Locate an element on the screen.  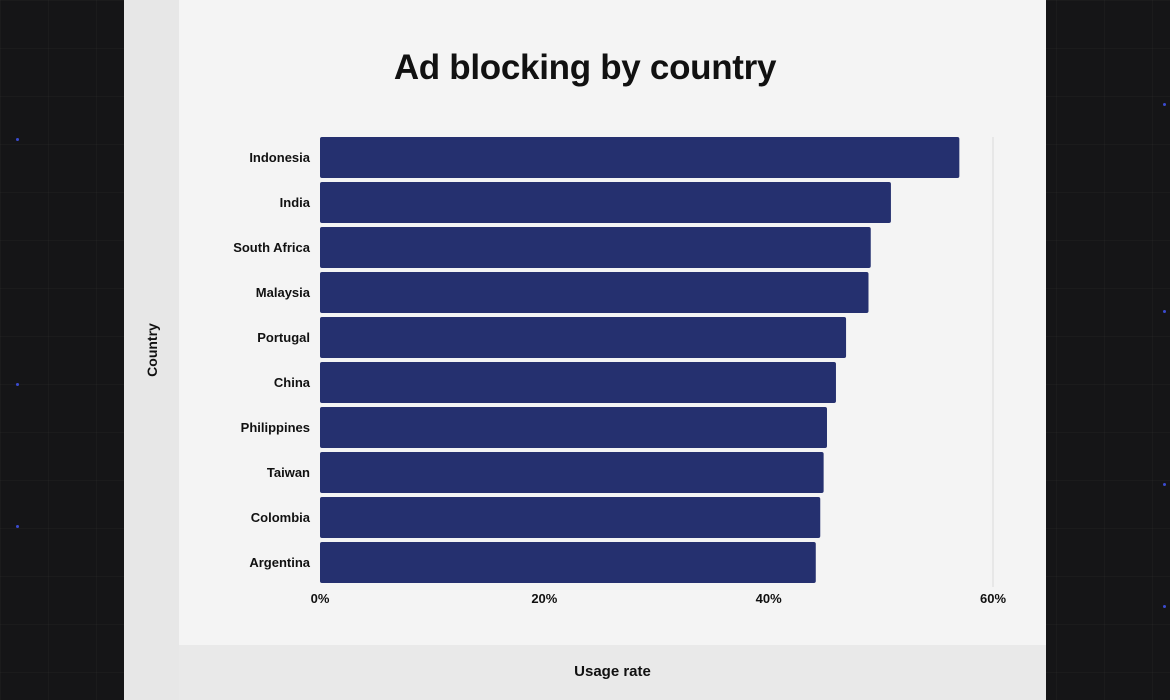
category-label: Malaysia is located at coordinates (283, 292).